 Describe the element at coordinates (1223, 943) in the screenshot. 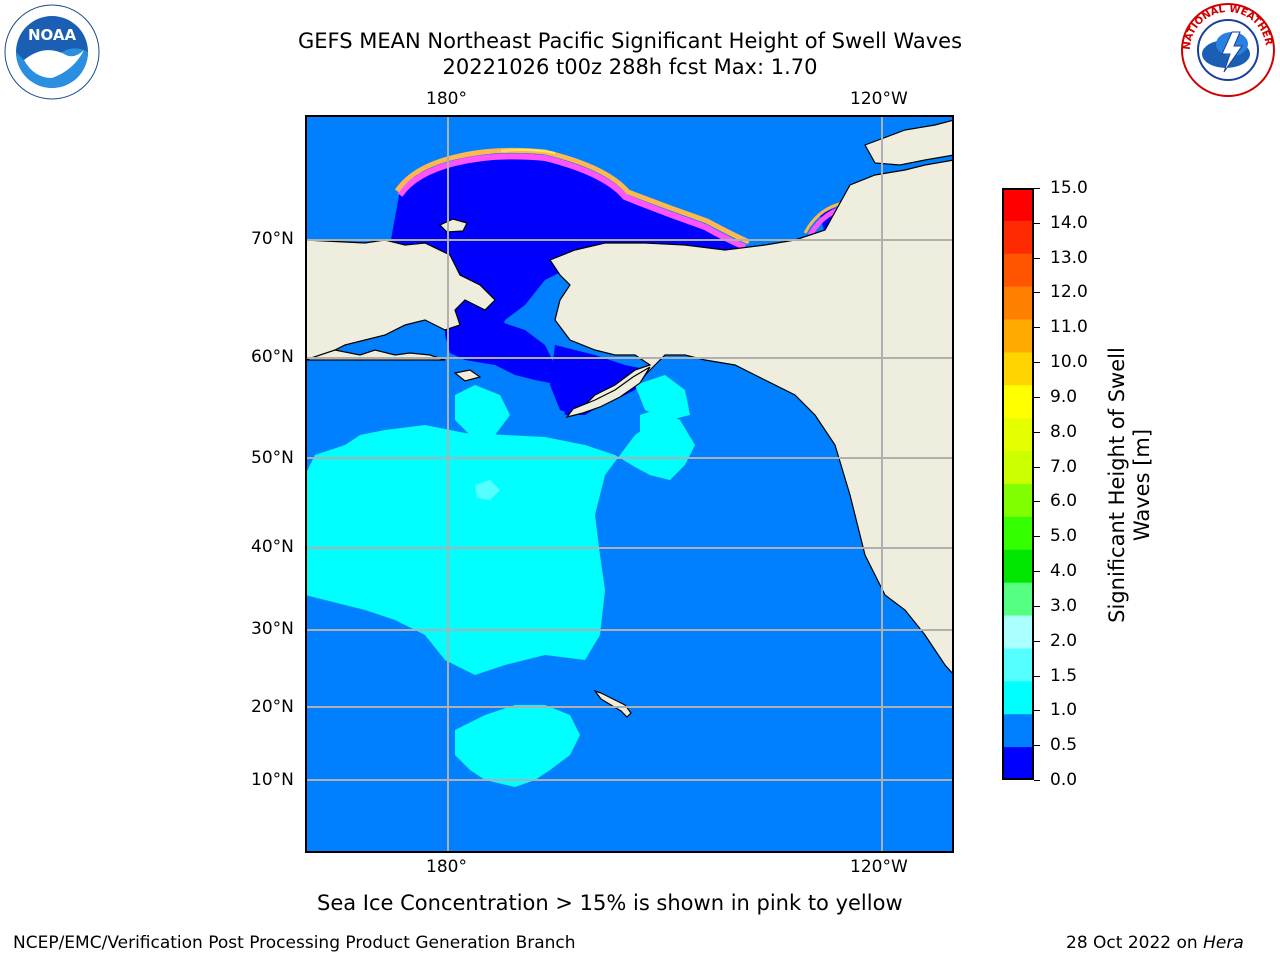

I see `footer-machine: Hera` at that location.